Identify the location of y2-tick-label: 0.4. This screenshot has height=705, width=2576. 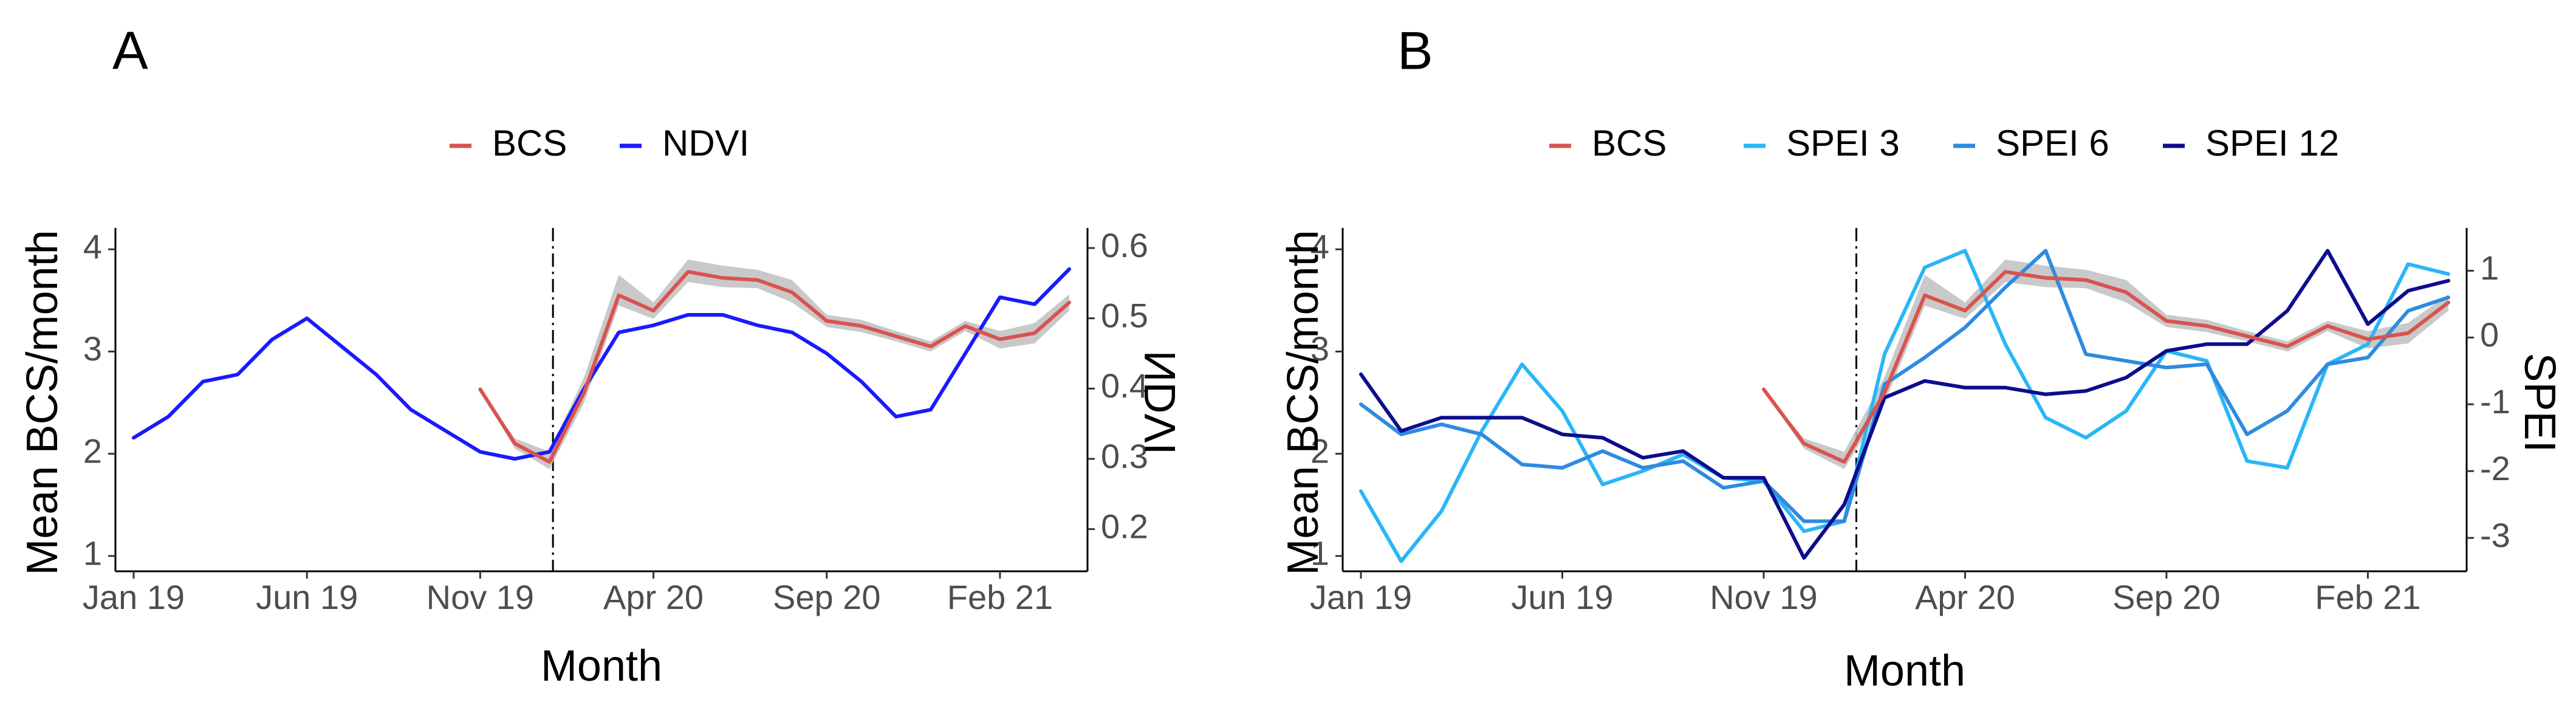
(1124, 385).